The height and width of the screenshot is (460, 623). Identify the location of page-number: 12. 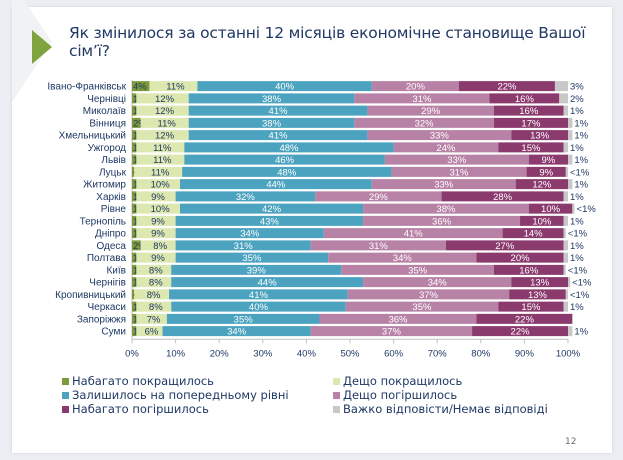
(571, 442).